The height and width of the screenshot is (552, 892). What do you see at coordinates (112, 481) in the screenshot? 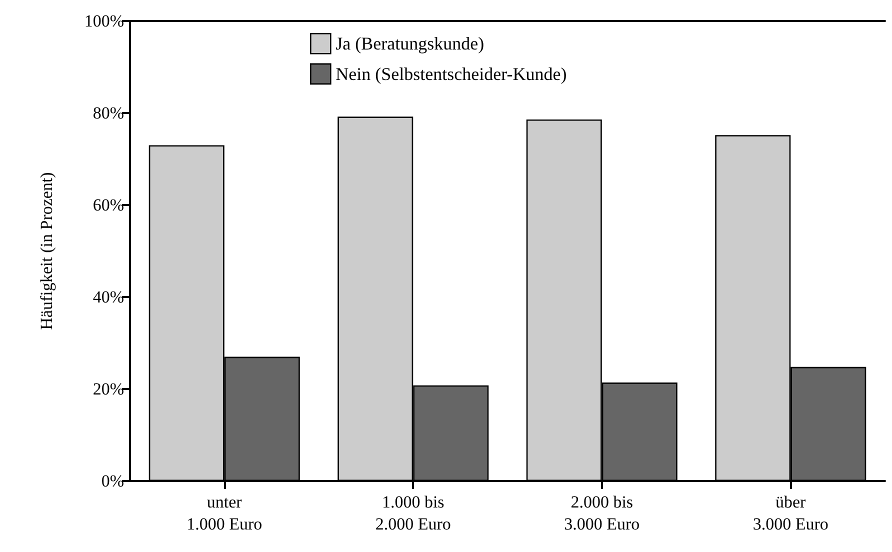
I see `y-tick-label: 0%` at bounding box center [112, 481].